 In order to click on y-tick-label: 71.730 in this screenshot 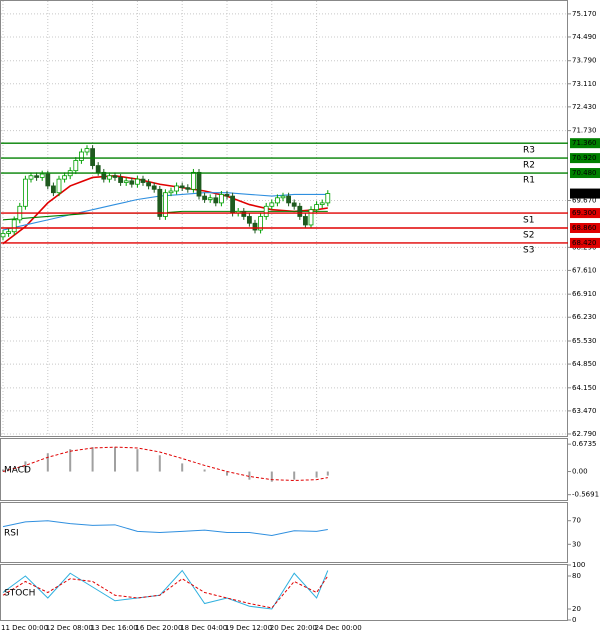, I will do `click(584, 131)`.